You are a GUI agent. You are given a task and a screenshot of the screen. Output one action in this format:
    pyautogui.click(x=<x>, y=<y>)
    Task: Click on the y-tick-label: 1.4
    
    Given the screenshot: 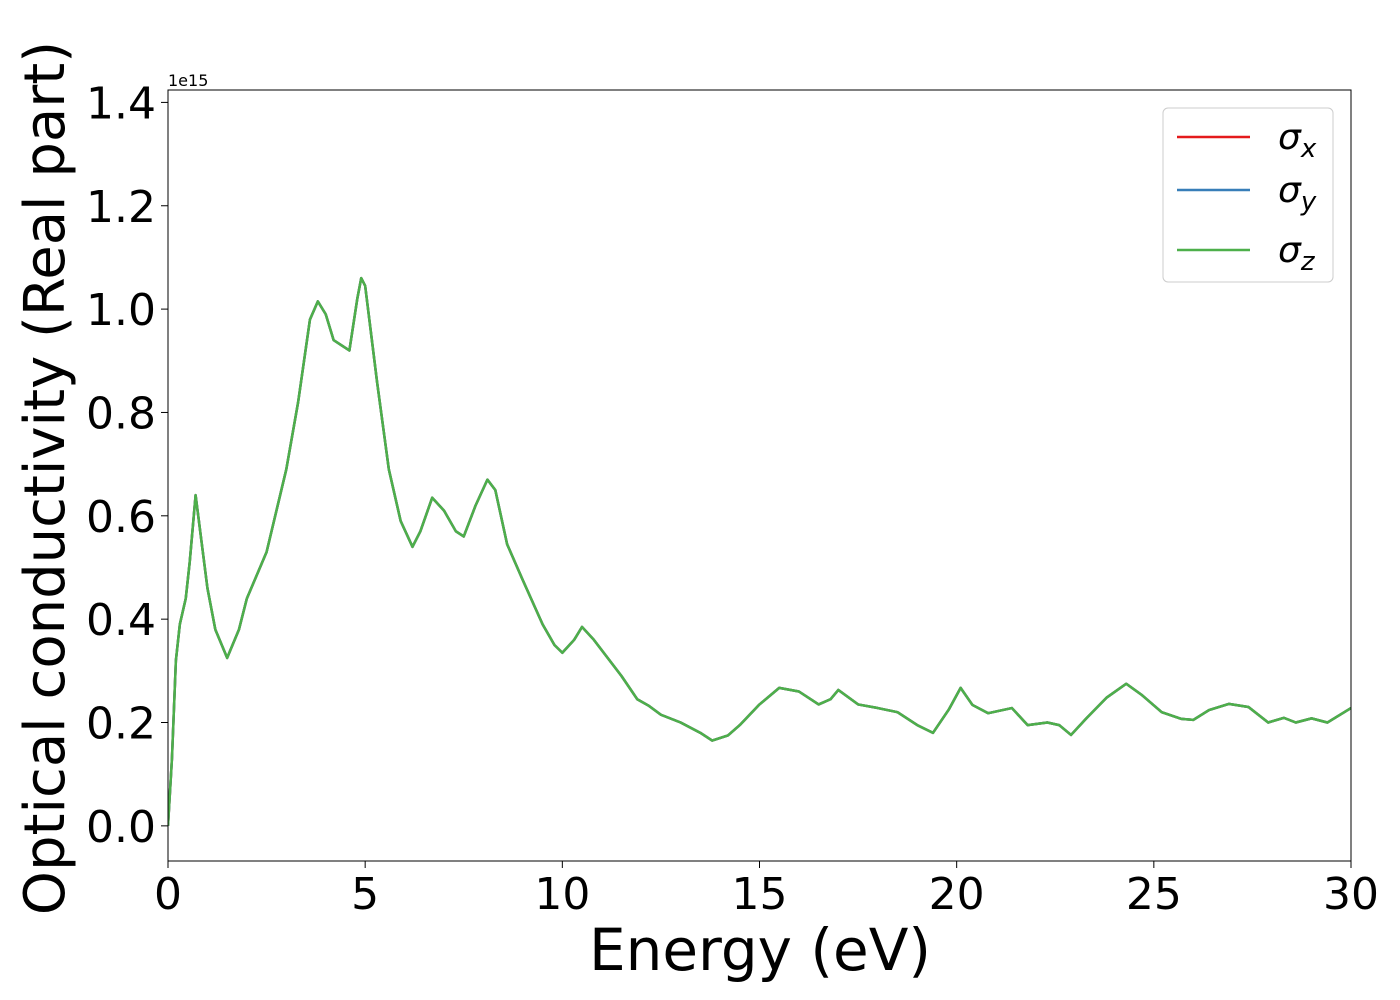 What is the action you would take?
    pyautogui.click(x=121, y=103)
    